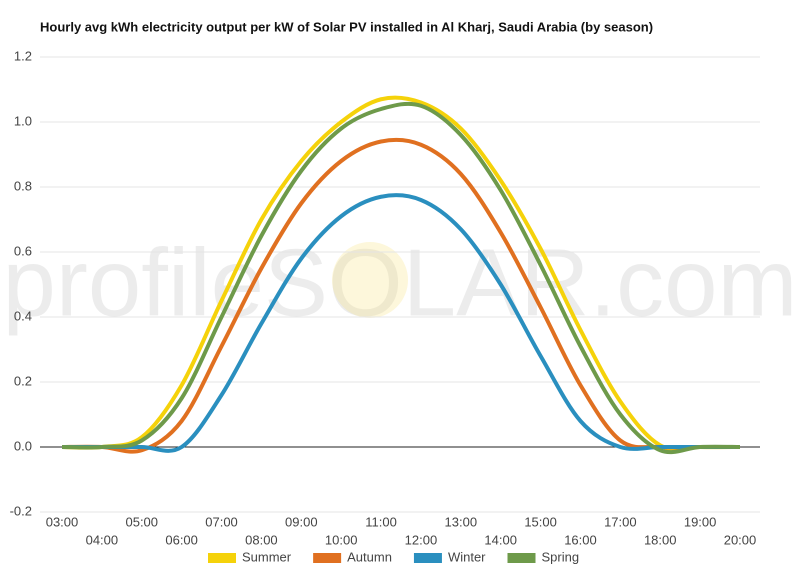  What do you see at coordinates (261, 539) in the screenshot?
I see `x-tick-label: 08:00` at bounding box center [261, 539].